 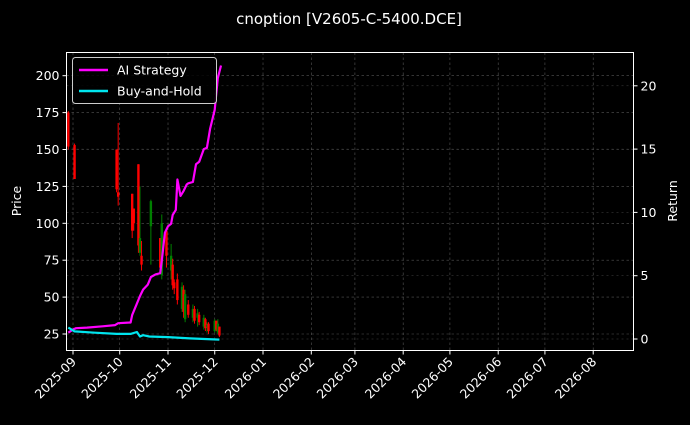 What do you see at coordinates (432, 378) in the screenshot?
I see `x-tick-label: 2026-05` at bounding box center [432, 378].